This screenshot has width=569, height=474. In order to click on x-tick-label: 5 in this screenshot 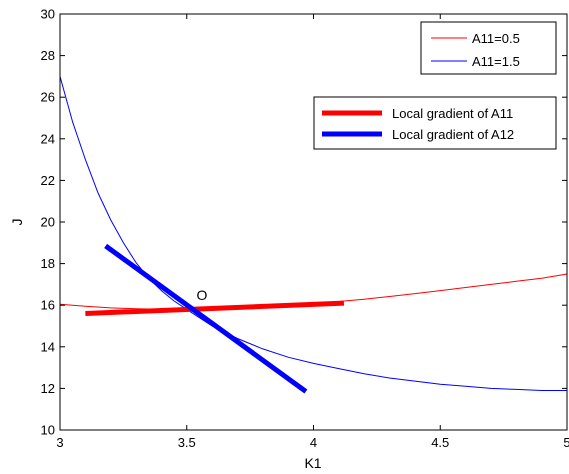, I will do `click(566, 442)`.